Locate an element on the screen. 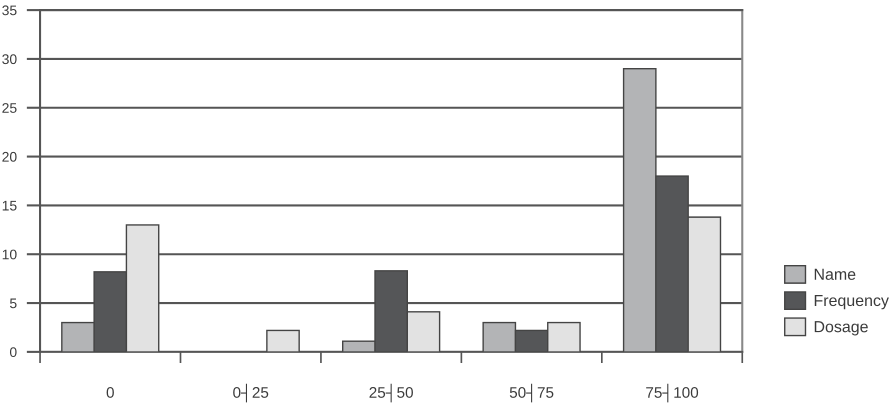 This screenshot has width=890, height=404. x-tick-label: 0 is located at coordinates (110, 392).